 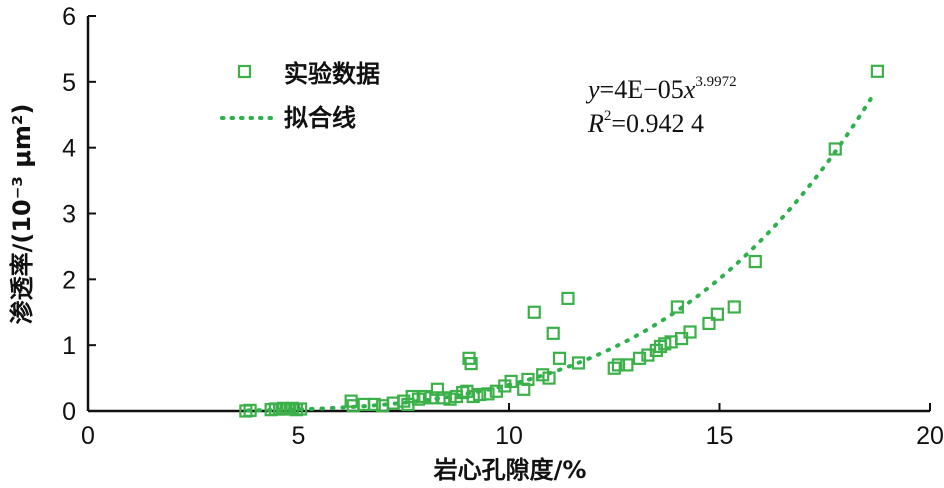 What do you see at coordinates (244, 71) in the screenshot?
I see `legend-marker-experimental` at bounding box center [244, 71].